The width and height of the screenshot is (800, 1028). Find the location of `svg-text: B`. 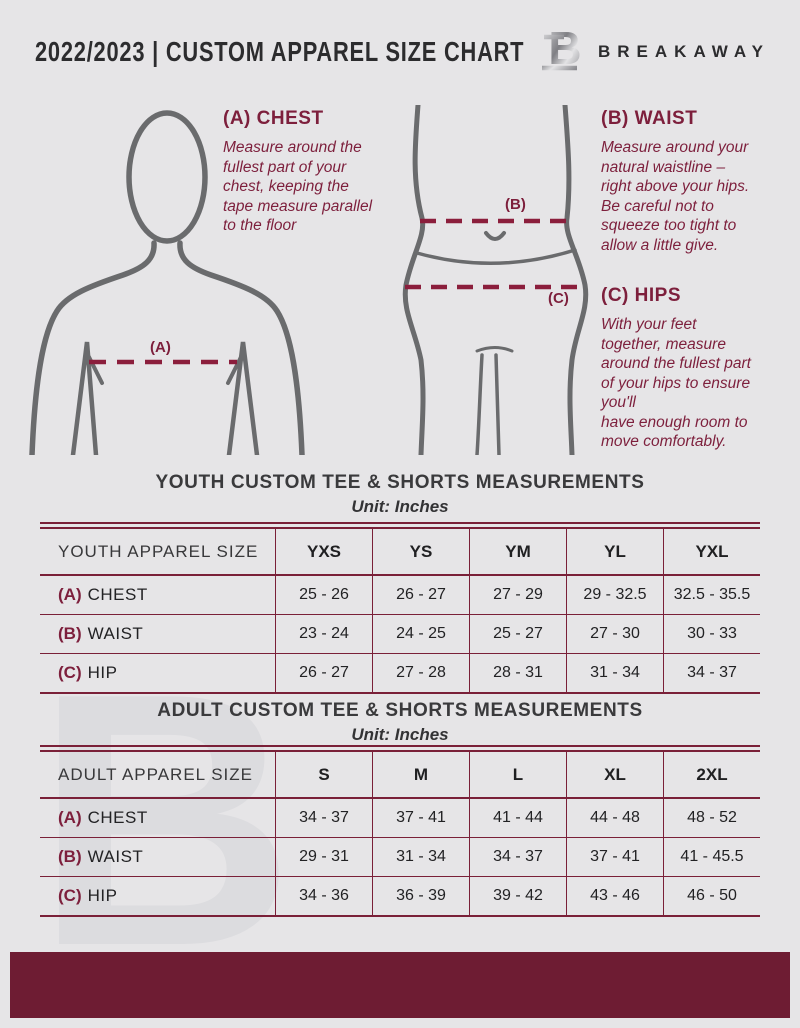

svg-text: B is located at coordinates (564, 48).